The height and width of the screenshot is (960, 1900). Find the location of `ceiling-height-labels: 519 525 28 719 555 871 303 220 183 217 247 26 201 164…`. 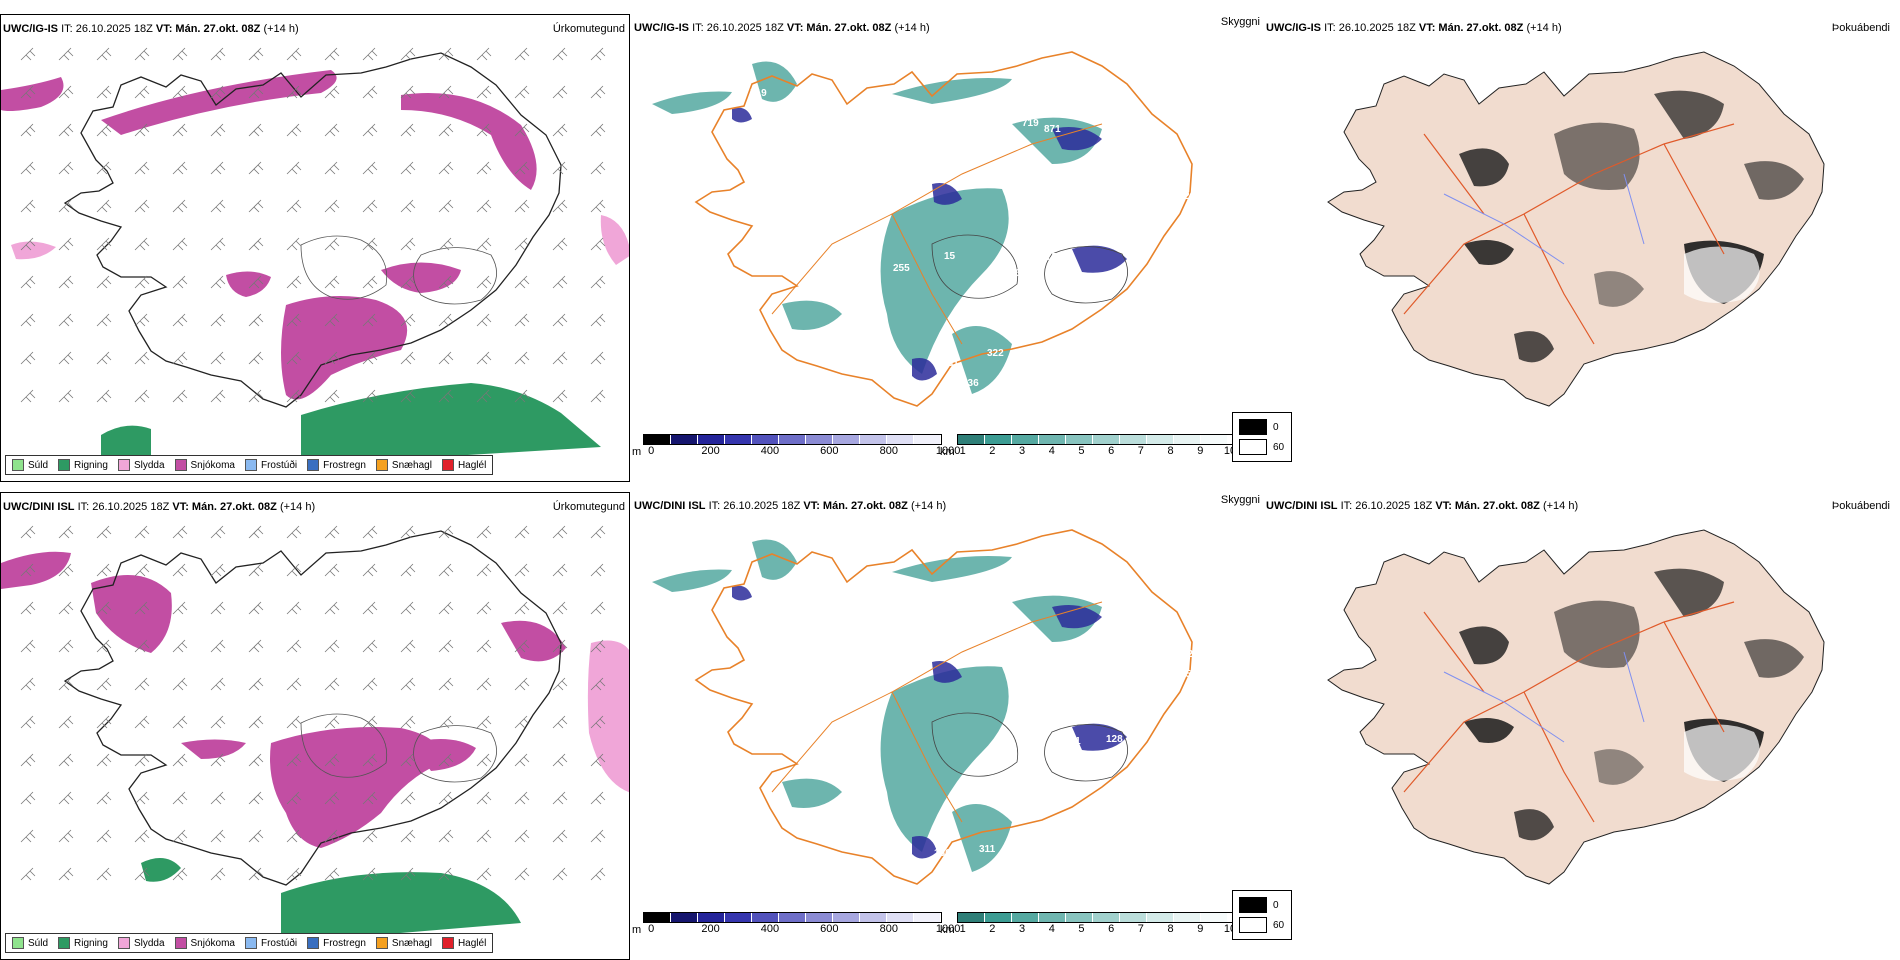

ceiling-height-labels: 519 525 28 719 555 871 303 220 183 217 247 26 201 164… is located at coordinates (975, 238).